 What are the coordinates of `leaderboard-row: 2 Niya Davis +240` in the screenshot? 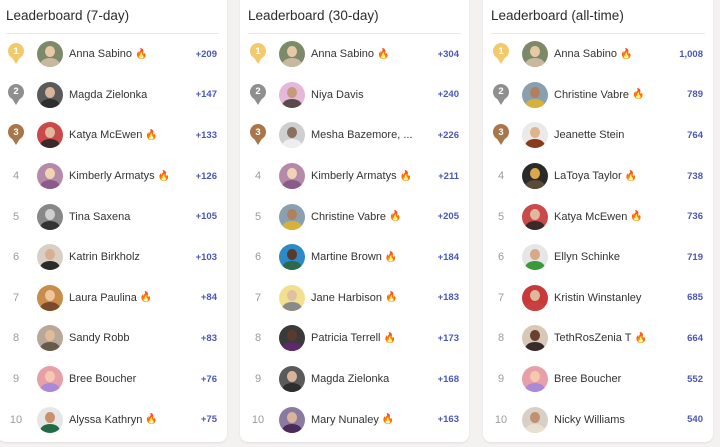 It's located at (354, 95).